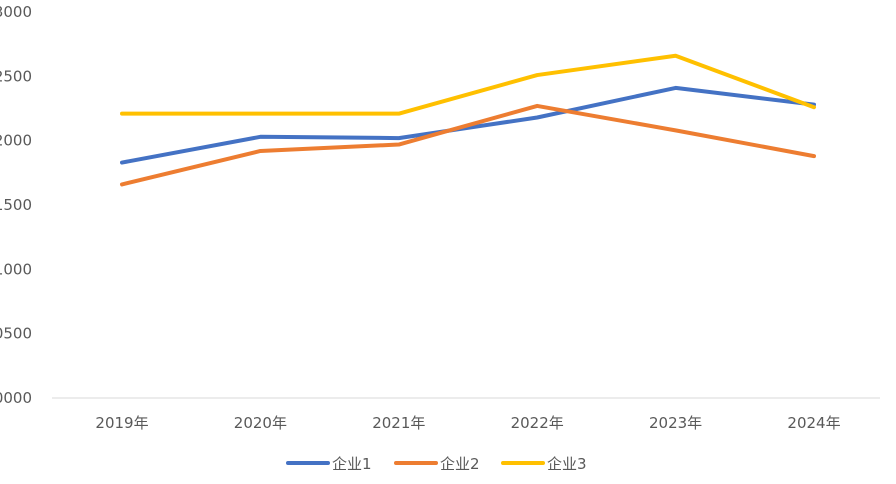 The image size is (896, 484). Describe the element at coordinates (16, 141) in the screenshot. I see `y-tick-label: 2000` at that location.